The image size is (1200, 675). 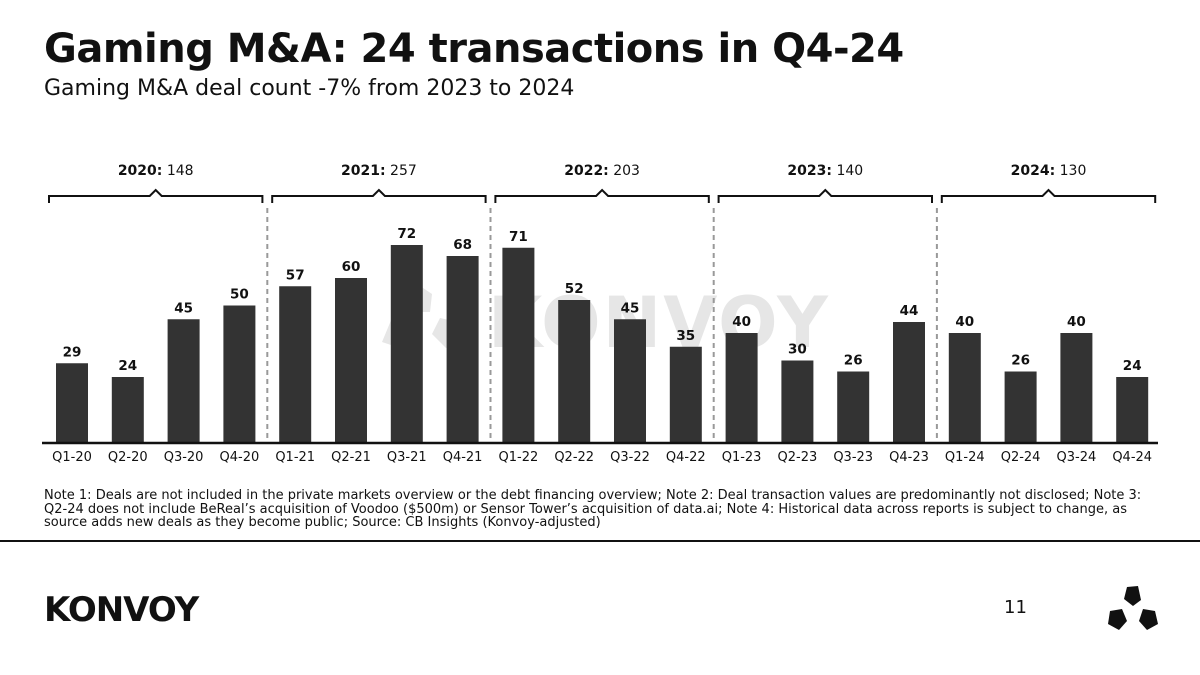 What do you see at coordinates (240, 457) in the screenshot?
I see `tick-label-Q4-20: Q4-20` at bounding box center [240, 457].